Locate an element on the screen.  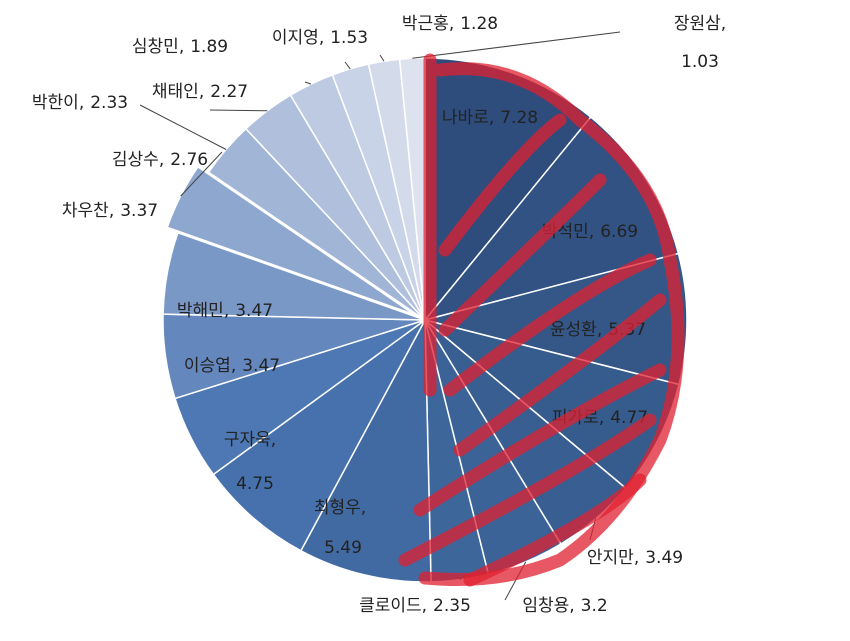
value-label: 4.75 is located at coordinates (255, 484).